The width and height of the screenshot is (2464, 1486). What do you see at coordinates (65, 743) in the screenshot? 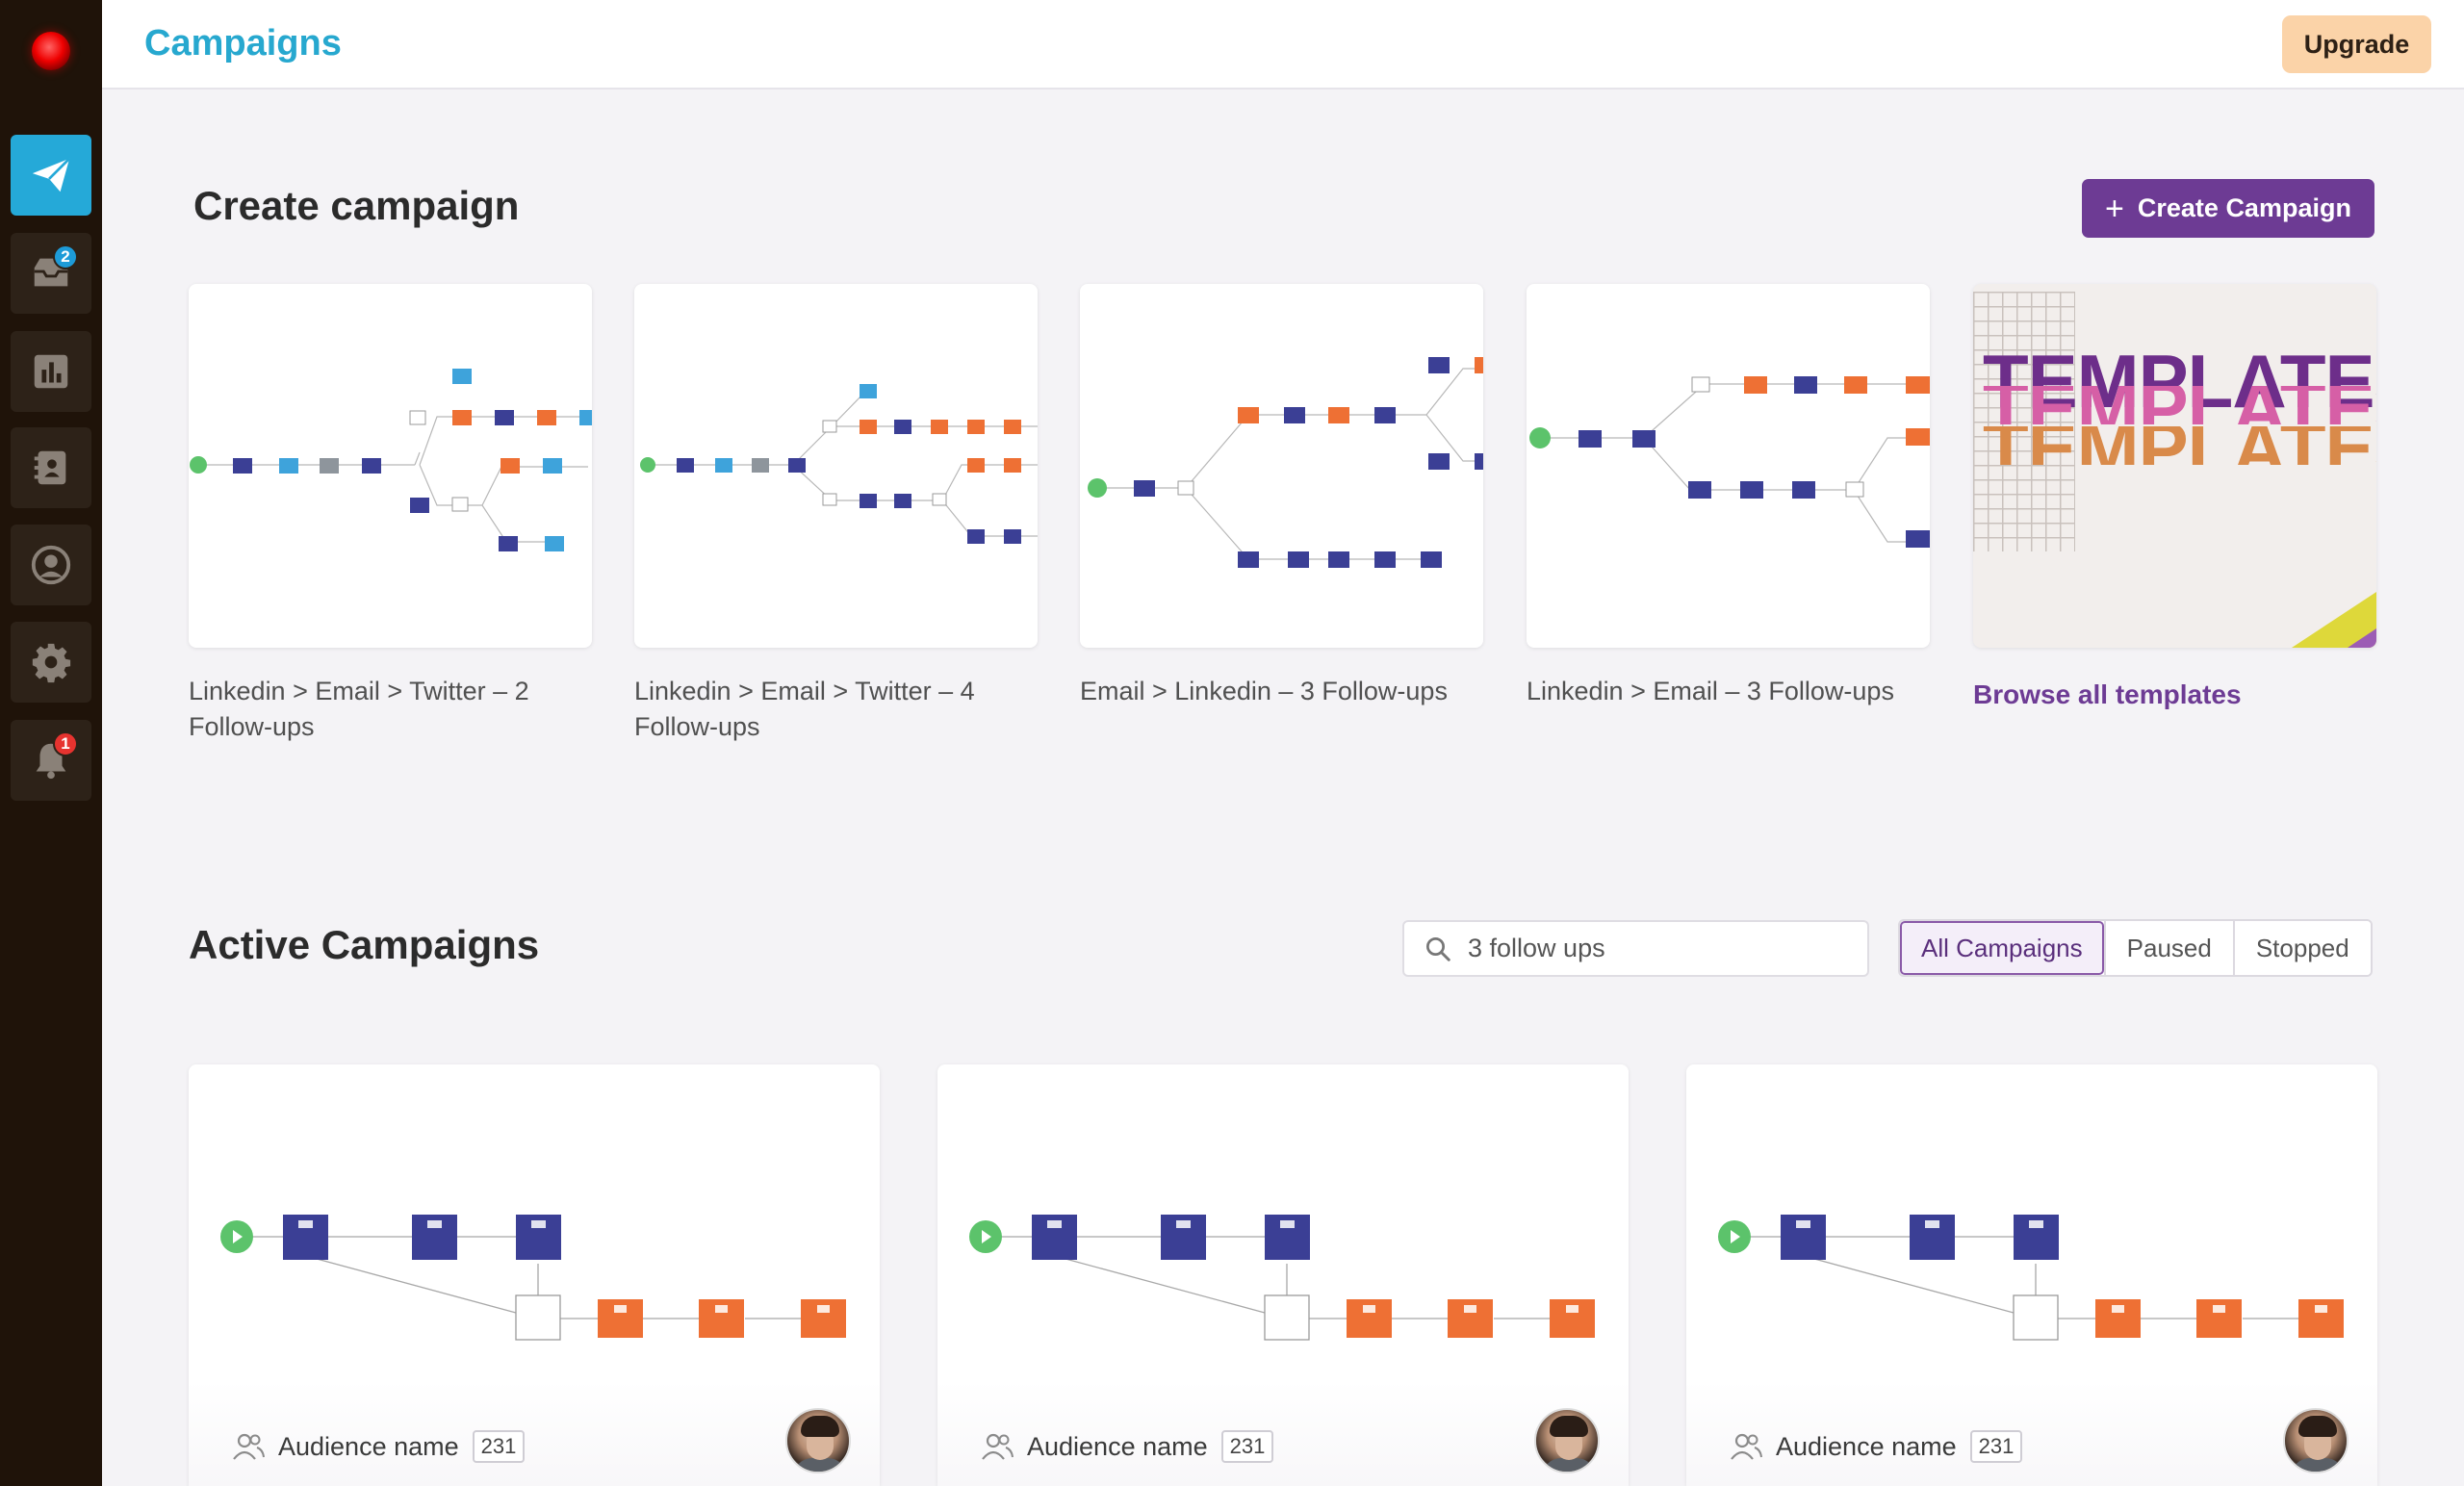
I see `notifications-badge: 1` at bounding box center [65, 743].